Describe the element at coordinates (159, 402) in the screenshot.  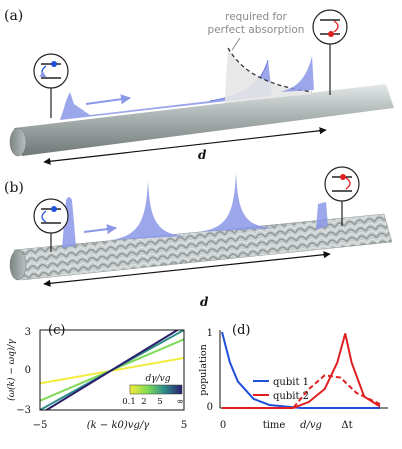
I see `colorbar-tick-3: 5` at that location.